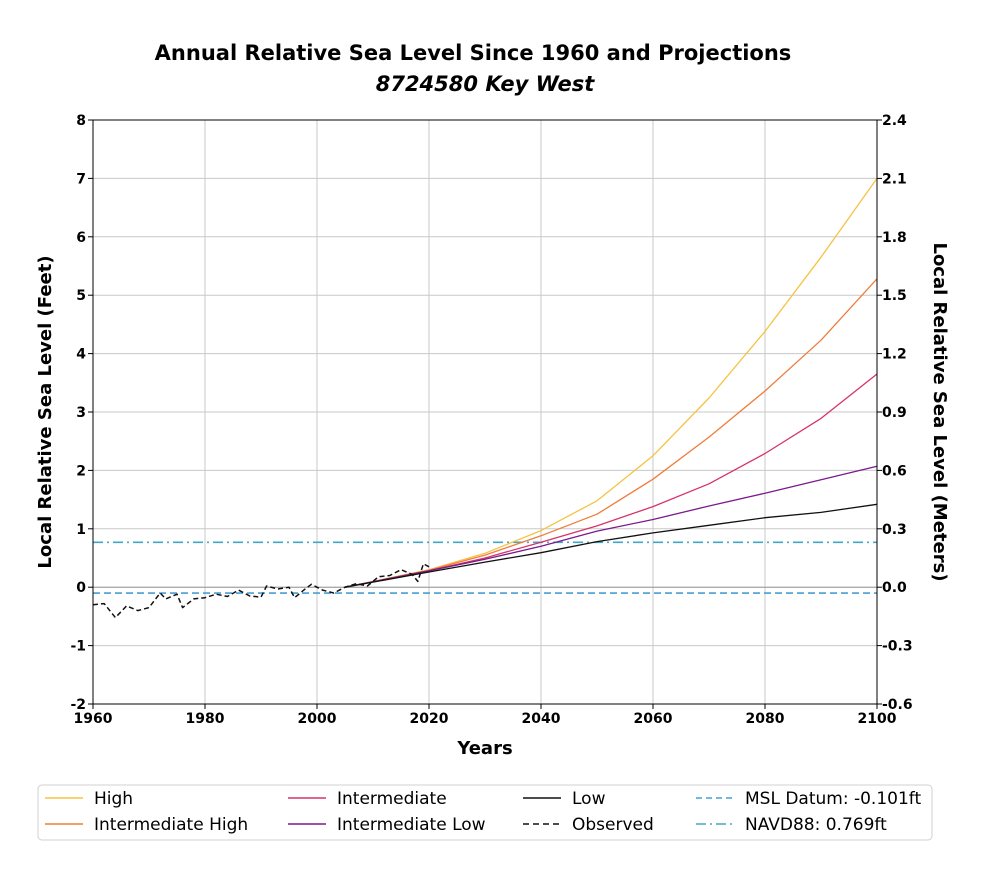  I want to click on legend-label: Intermediate, so click(392, 799).